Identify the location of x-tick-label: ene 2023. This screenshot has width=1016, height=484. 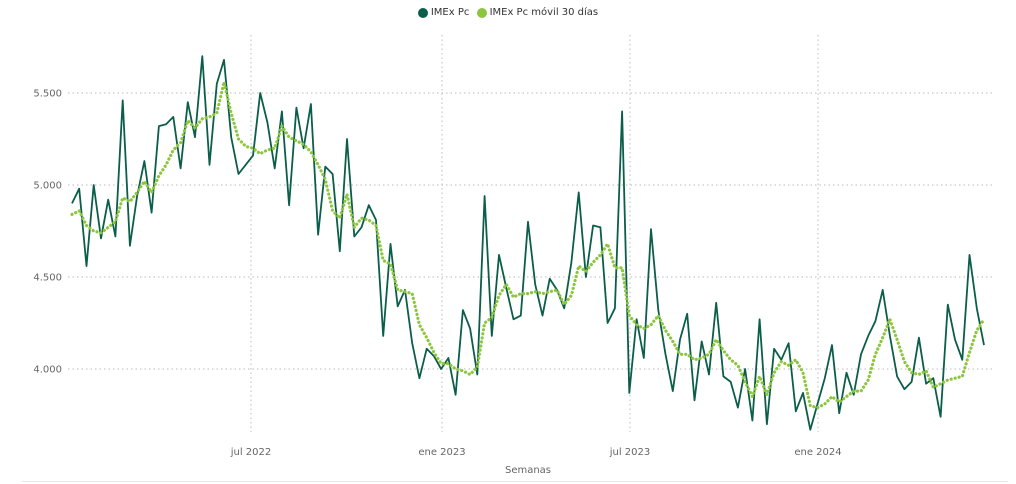
(441, 452).